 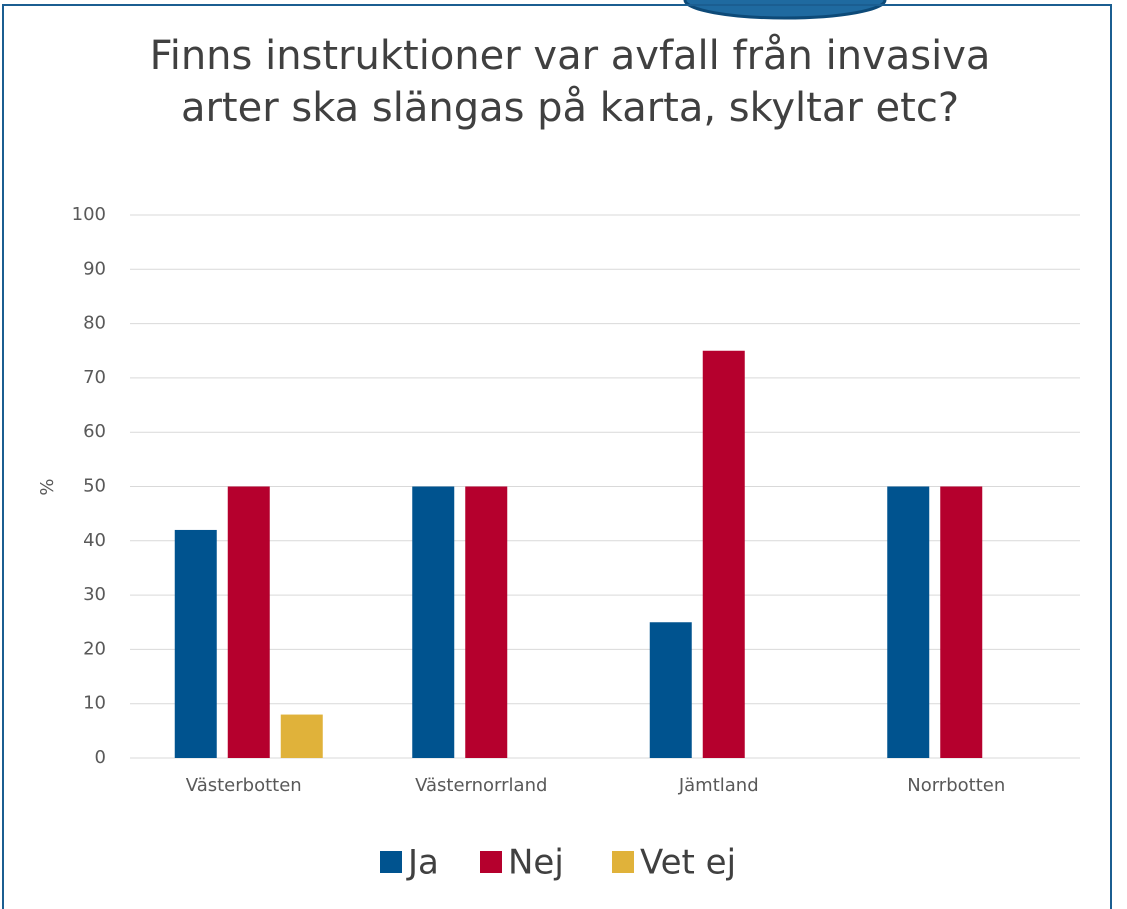 What do you see at coordinates (89, 214) in the screenshot?
I see `y-tick-label: 100` at bounding box center [89, 214].